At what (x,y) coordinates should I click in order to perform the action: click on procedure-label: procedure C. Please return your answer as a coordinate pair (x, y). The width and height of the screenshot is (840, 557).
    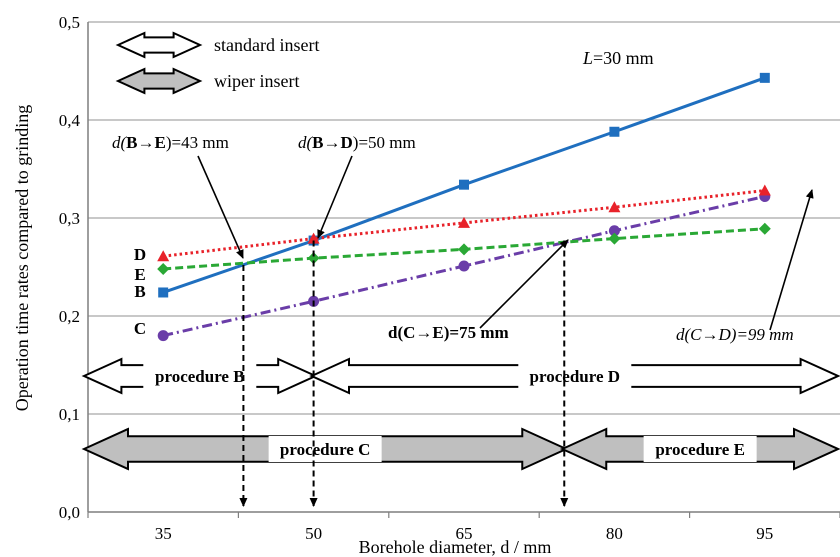
    Looking at the image, I should click on (325, 449).